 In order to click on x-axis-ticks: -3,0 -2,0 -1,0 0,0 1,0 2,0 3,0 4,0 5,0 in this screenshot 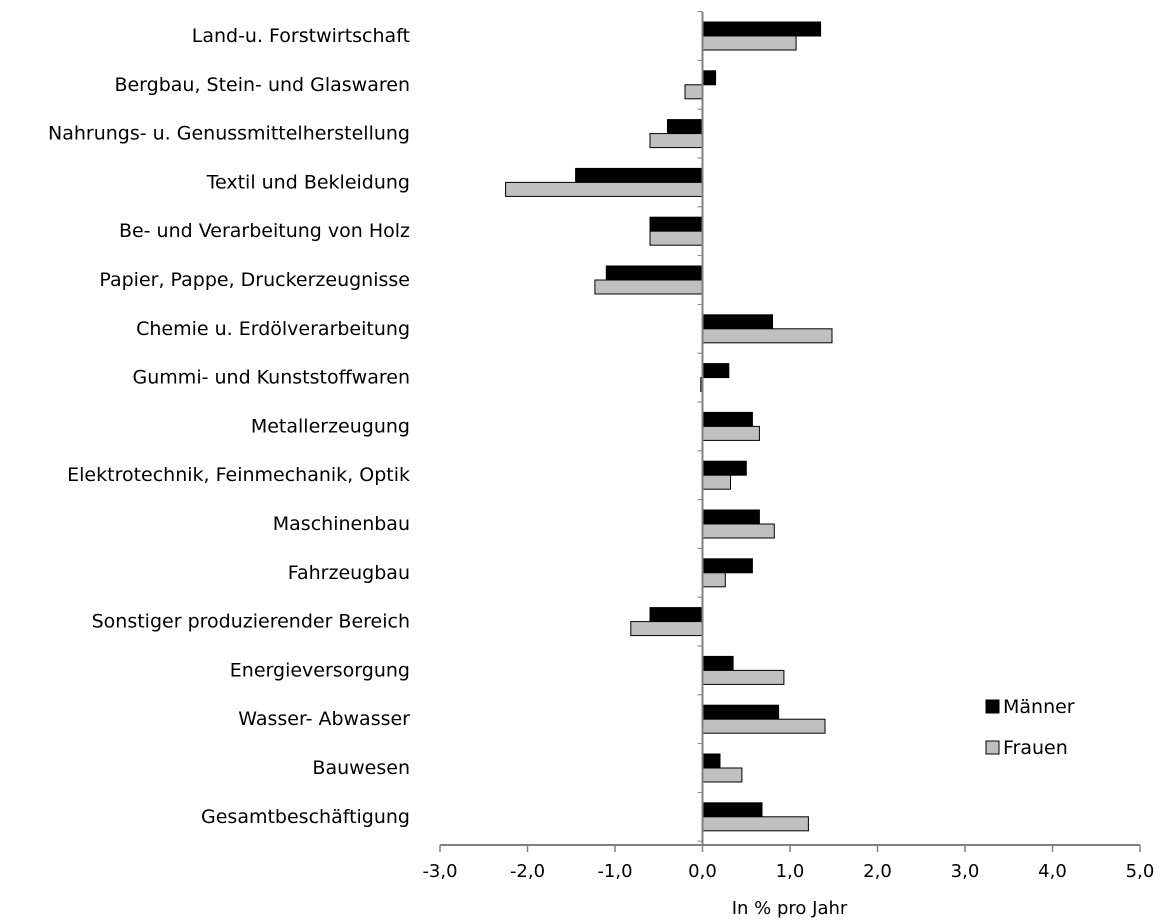, I will do `click(788, 863)`.